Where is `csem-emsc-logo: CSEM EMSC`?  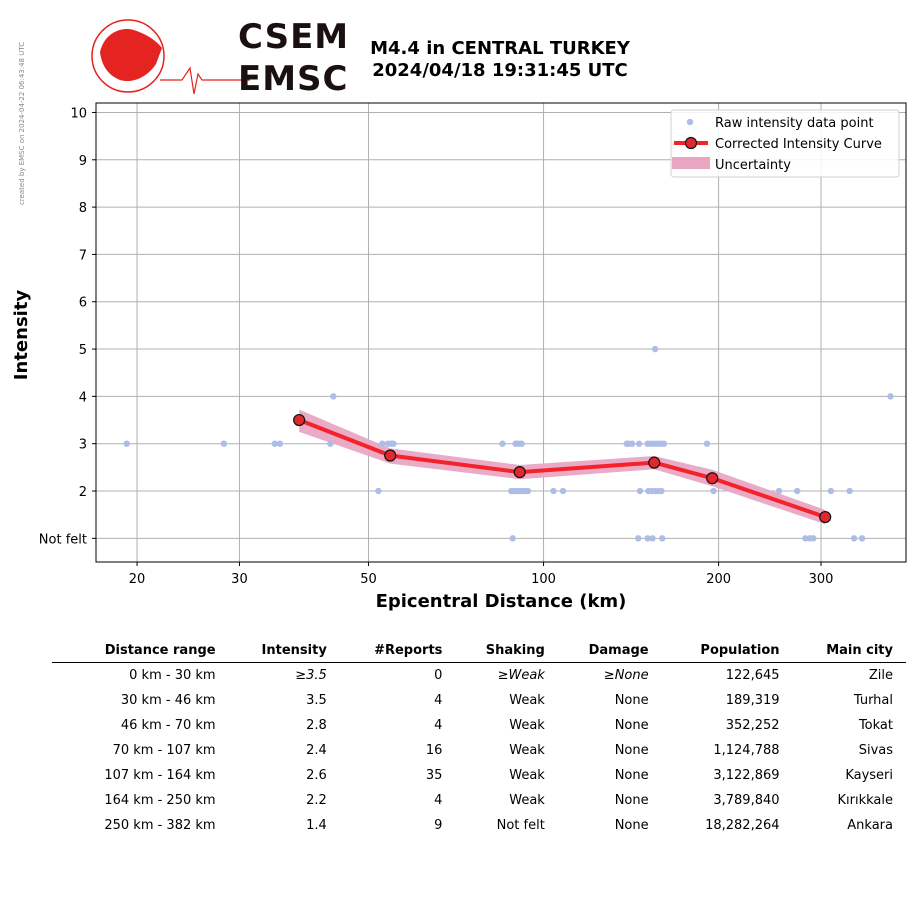
csem-emsc-logo: CSEM EMSC is located at coordinates (219, 58).